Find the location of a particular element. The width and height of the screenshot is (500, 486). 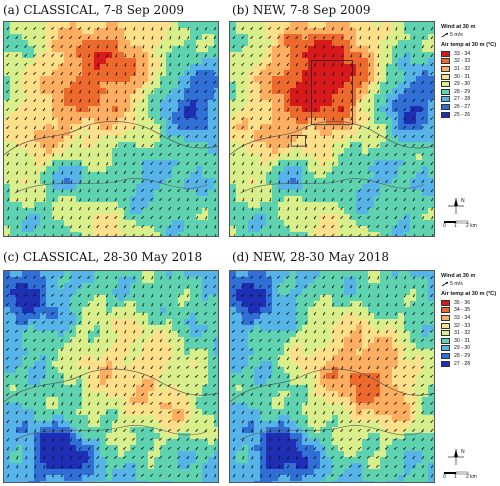

legend-bottom-class-label: 32 - 33 is located at coordinates (462, 325).